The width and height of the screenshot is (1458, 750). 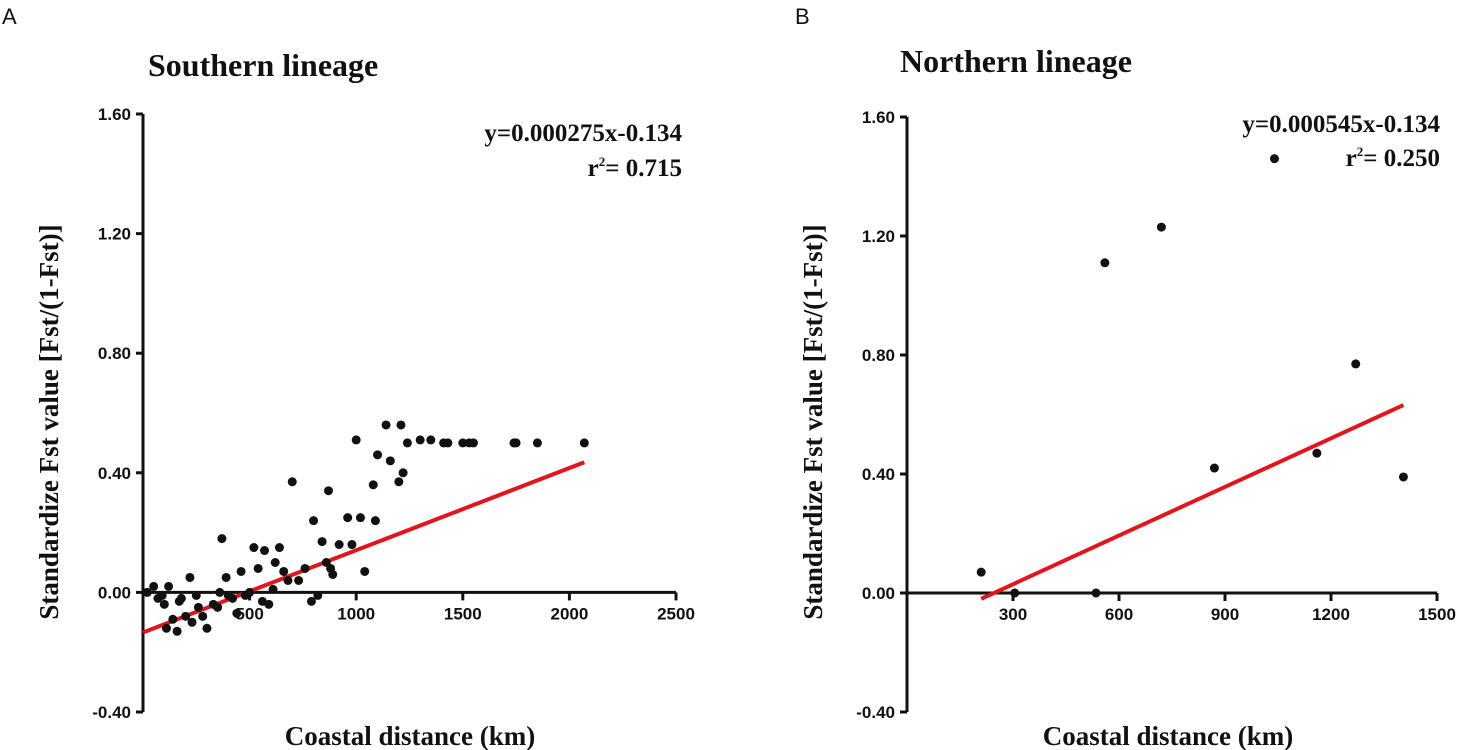 What do you see at coordinates (878, 593) in the screenshot?
I see `panel-b-y-tick-label: 0.00` at bounding box center [878, 593].